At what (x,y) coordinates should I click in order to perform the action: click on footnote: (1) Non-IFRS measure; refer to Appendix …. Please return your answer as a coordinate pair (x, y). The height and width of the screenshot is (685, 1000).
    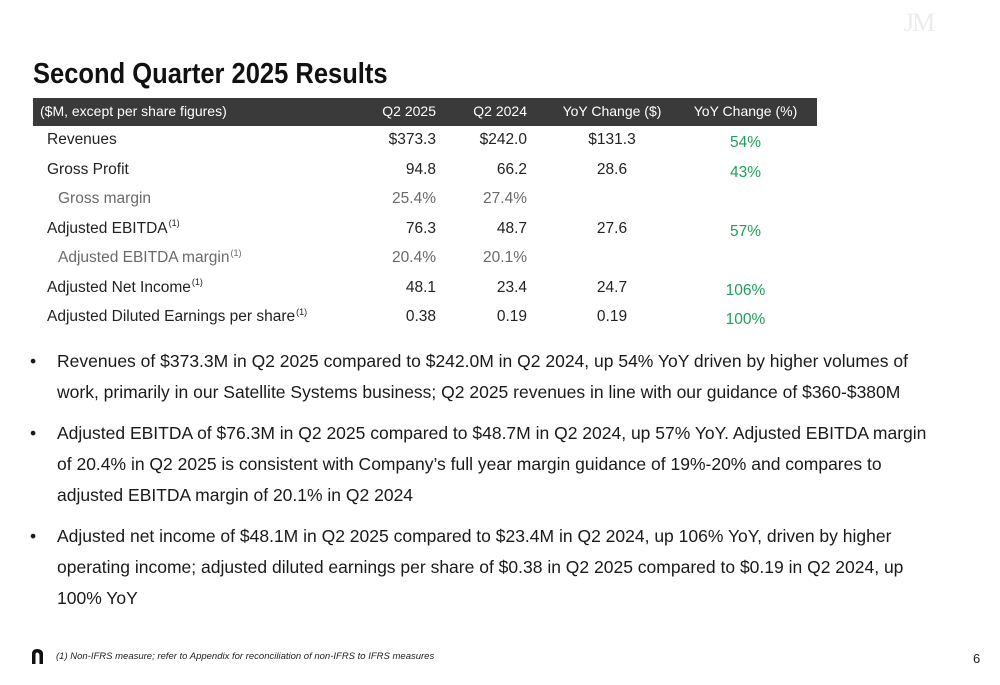
    Looking at the image, I should click on (245, 656).